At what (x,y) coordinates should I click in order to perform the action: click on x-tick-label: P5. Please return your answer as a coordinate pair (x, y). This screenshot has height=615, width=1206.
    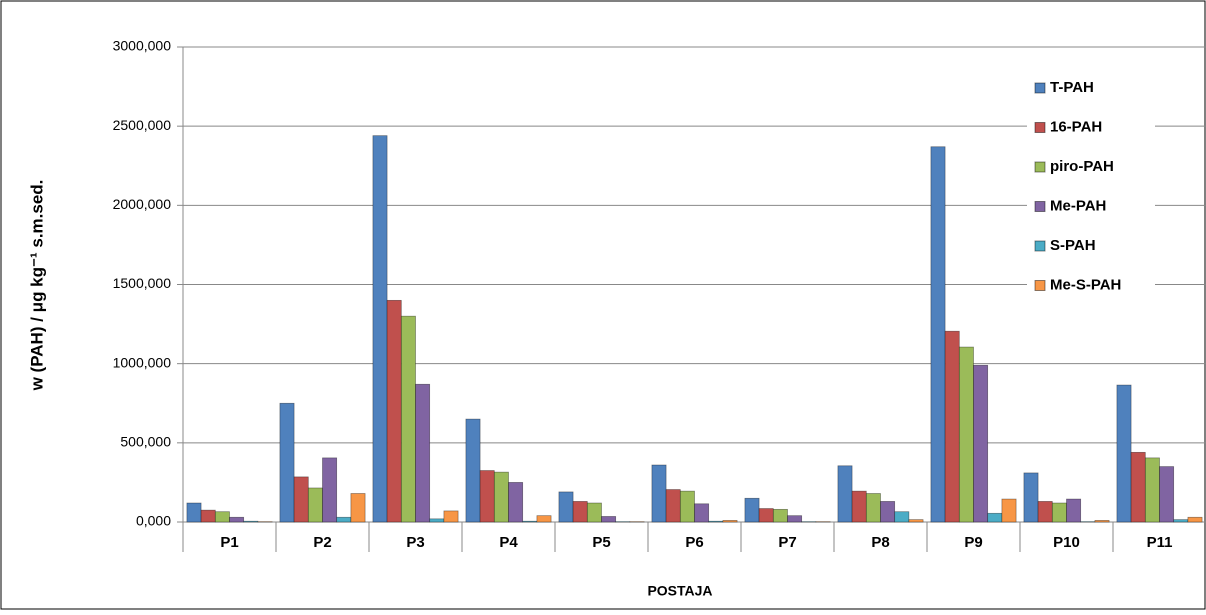
    Looking at the image, I should click on (601, 542).